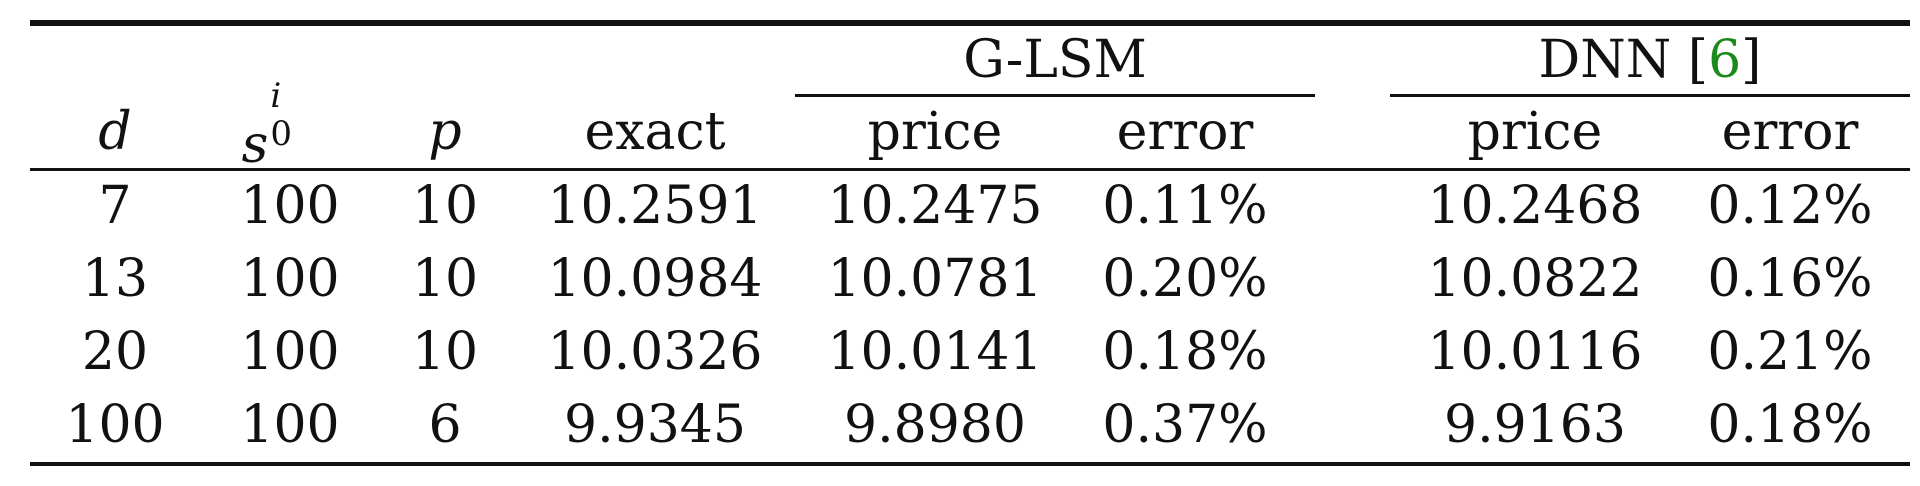 The width and height of the screenshot is (1920, 486). What do you see at coordinates (115, 425) in the screenshot?
I see `table-cell-d: 100` at bounding box center [115, 425].